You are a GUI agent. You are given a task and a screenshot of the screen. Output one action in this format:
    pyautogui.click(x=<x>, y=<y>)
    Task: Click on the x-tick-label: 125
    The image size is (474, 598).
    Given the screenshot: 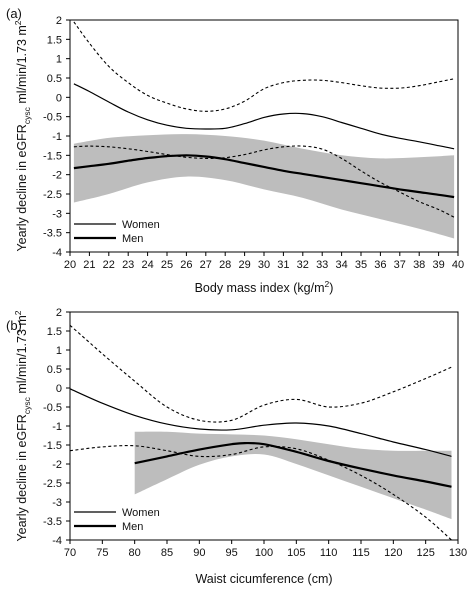 What is the action you would take?
    pyautogui.click(x=425, y=553)
    